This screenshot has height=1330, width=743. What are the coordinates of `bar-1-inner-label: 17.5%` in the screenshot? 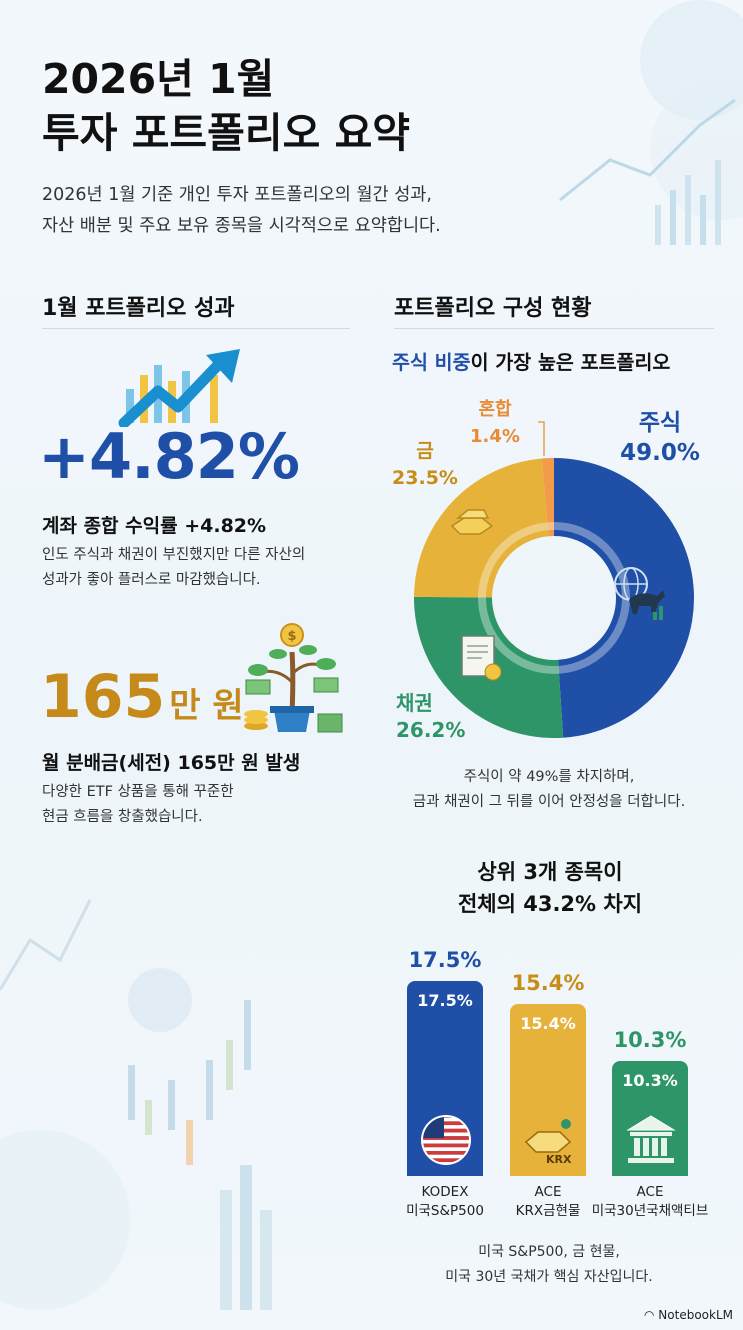 It's located at (445, 1000).